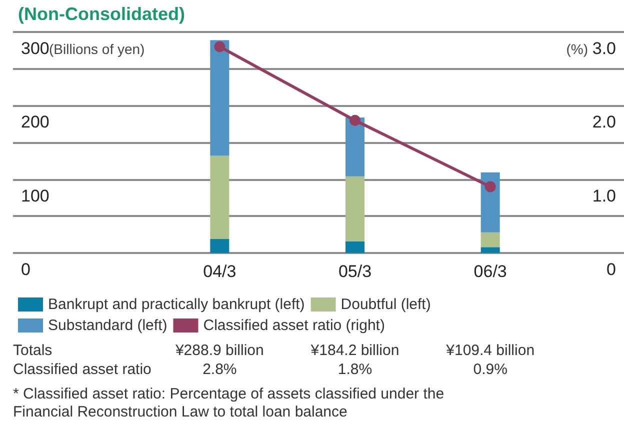 The width and height of the screenshot is (624, 423). What do you see at coordinates (35, 48) in the screenshot?
I see `y-tick-label: 300` at bounding box center [35, 48].